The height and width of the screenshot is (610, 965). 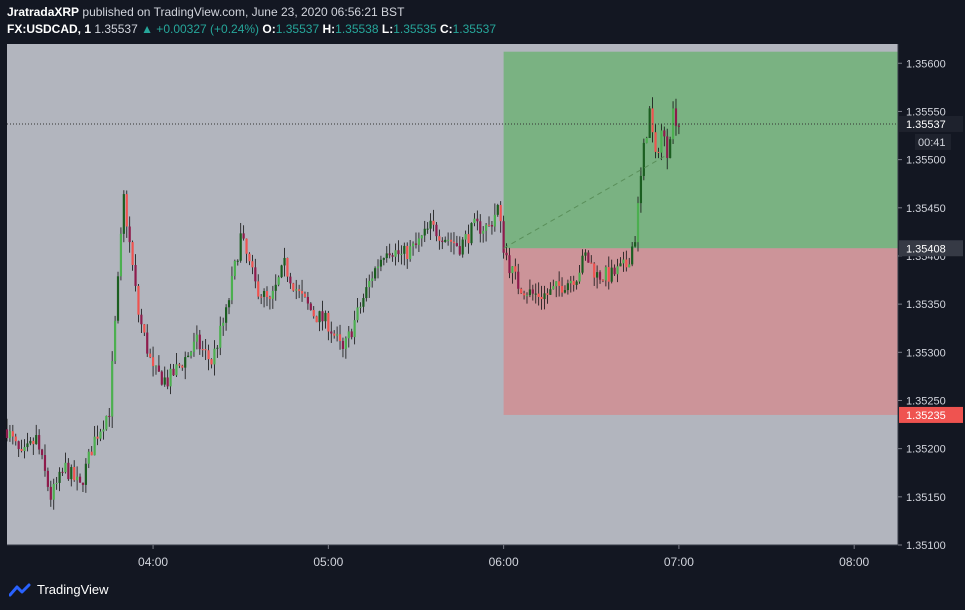 I want to click on symbol-name: FX:USDCAD, 1, so click(x=49, y=29).